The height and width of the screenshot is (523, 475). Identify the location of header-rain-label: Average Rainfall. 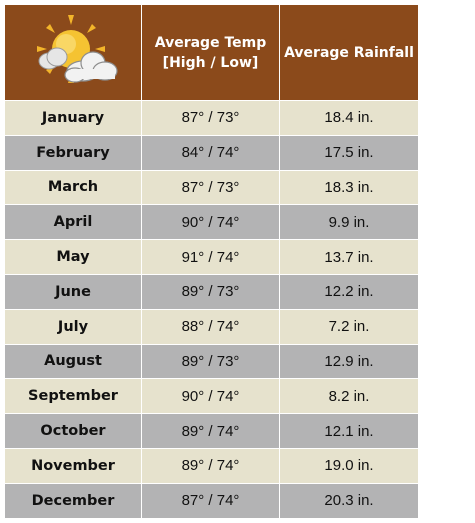
(349, 52).